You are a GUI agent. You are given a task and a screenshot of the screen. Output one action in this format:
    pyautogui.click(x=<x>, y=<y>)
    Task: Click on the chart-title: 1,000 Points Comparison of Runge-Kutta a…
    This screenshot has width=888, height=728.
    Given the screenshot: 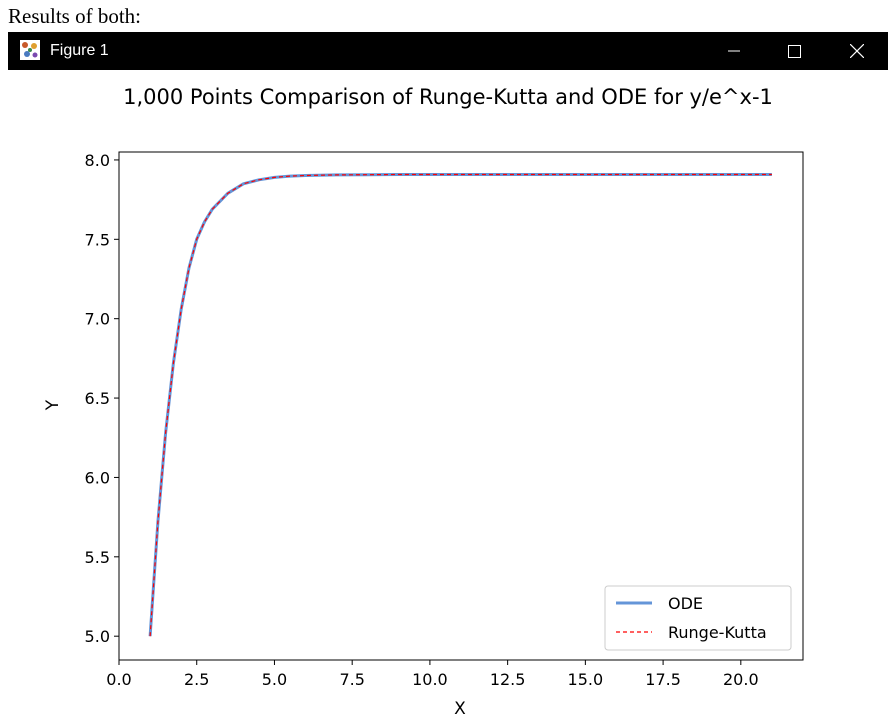 What is the action you would take?
    pyautogui.click(x=448, y=97)
    